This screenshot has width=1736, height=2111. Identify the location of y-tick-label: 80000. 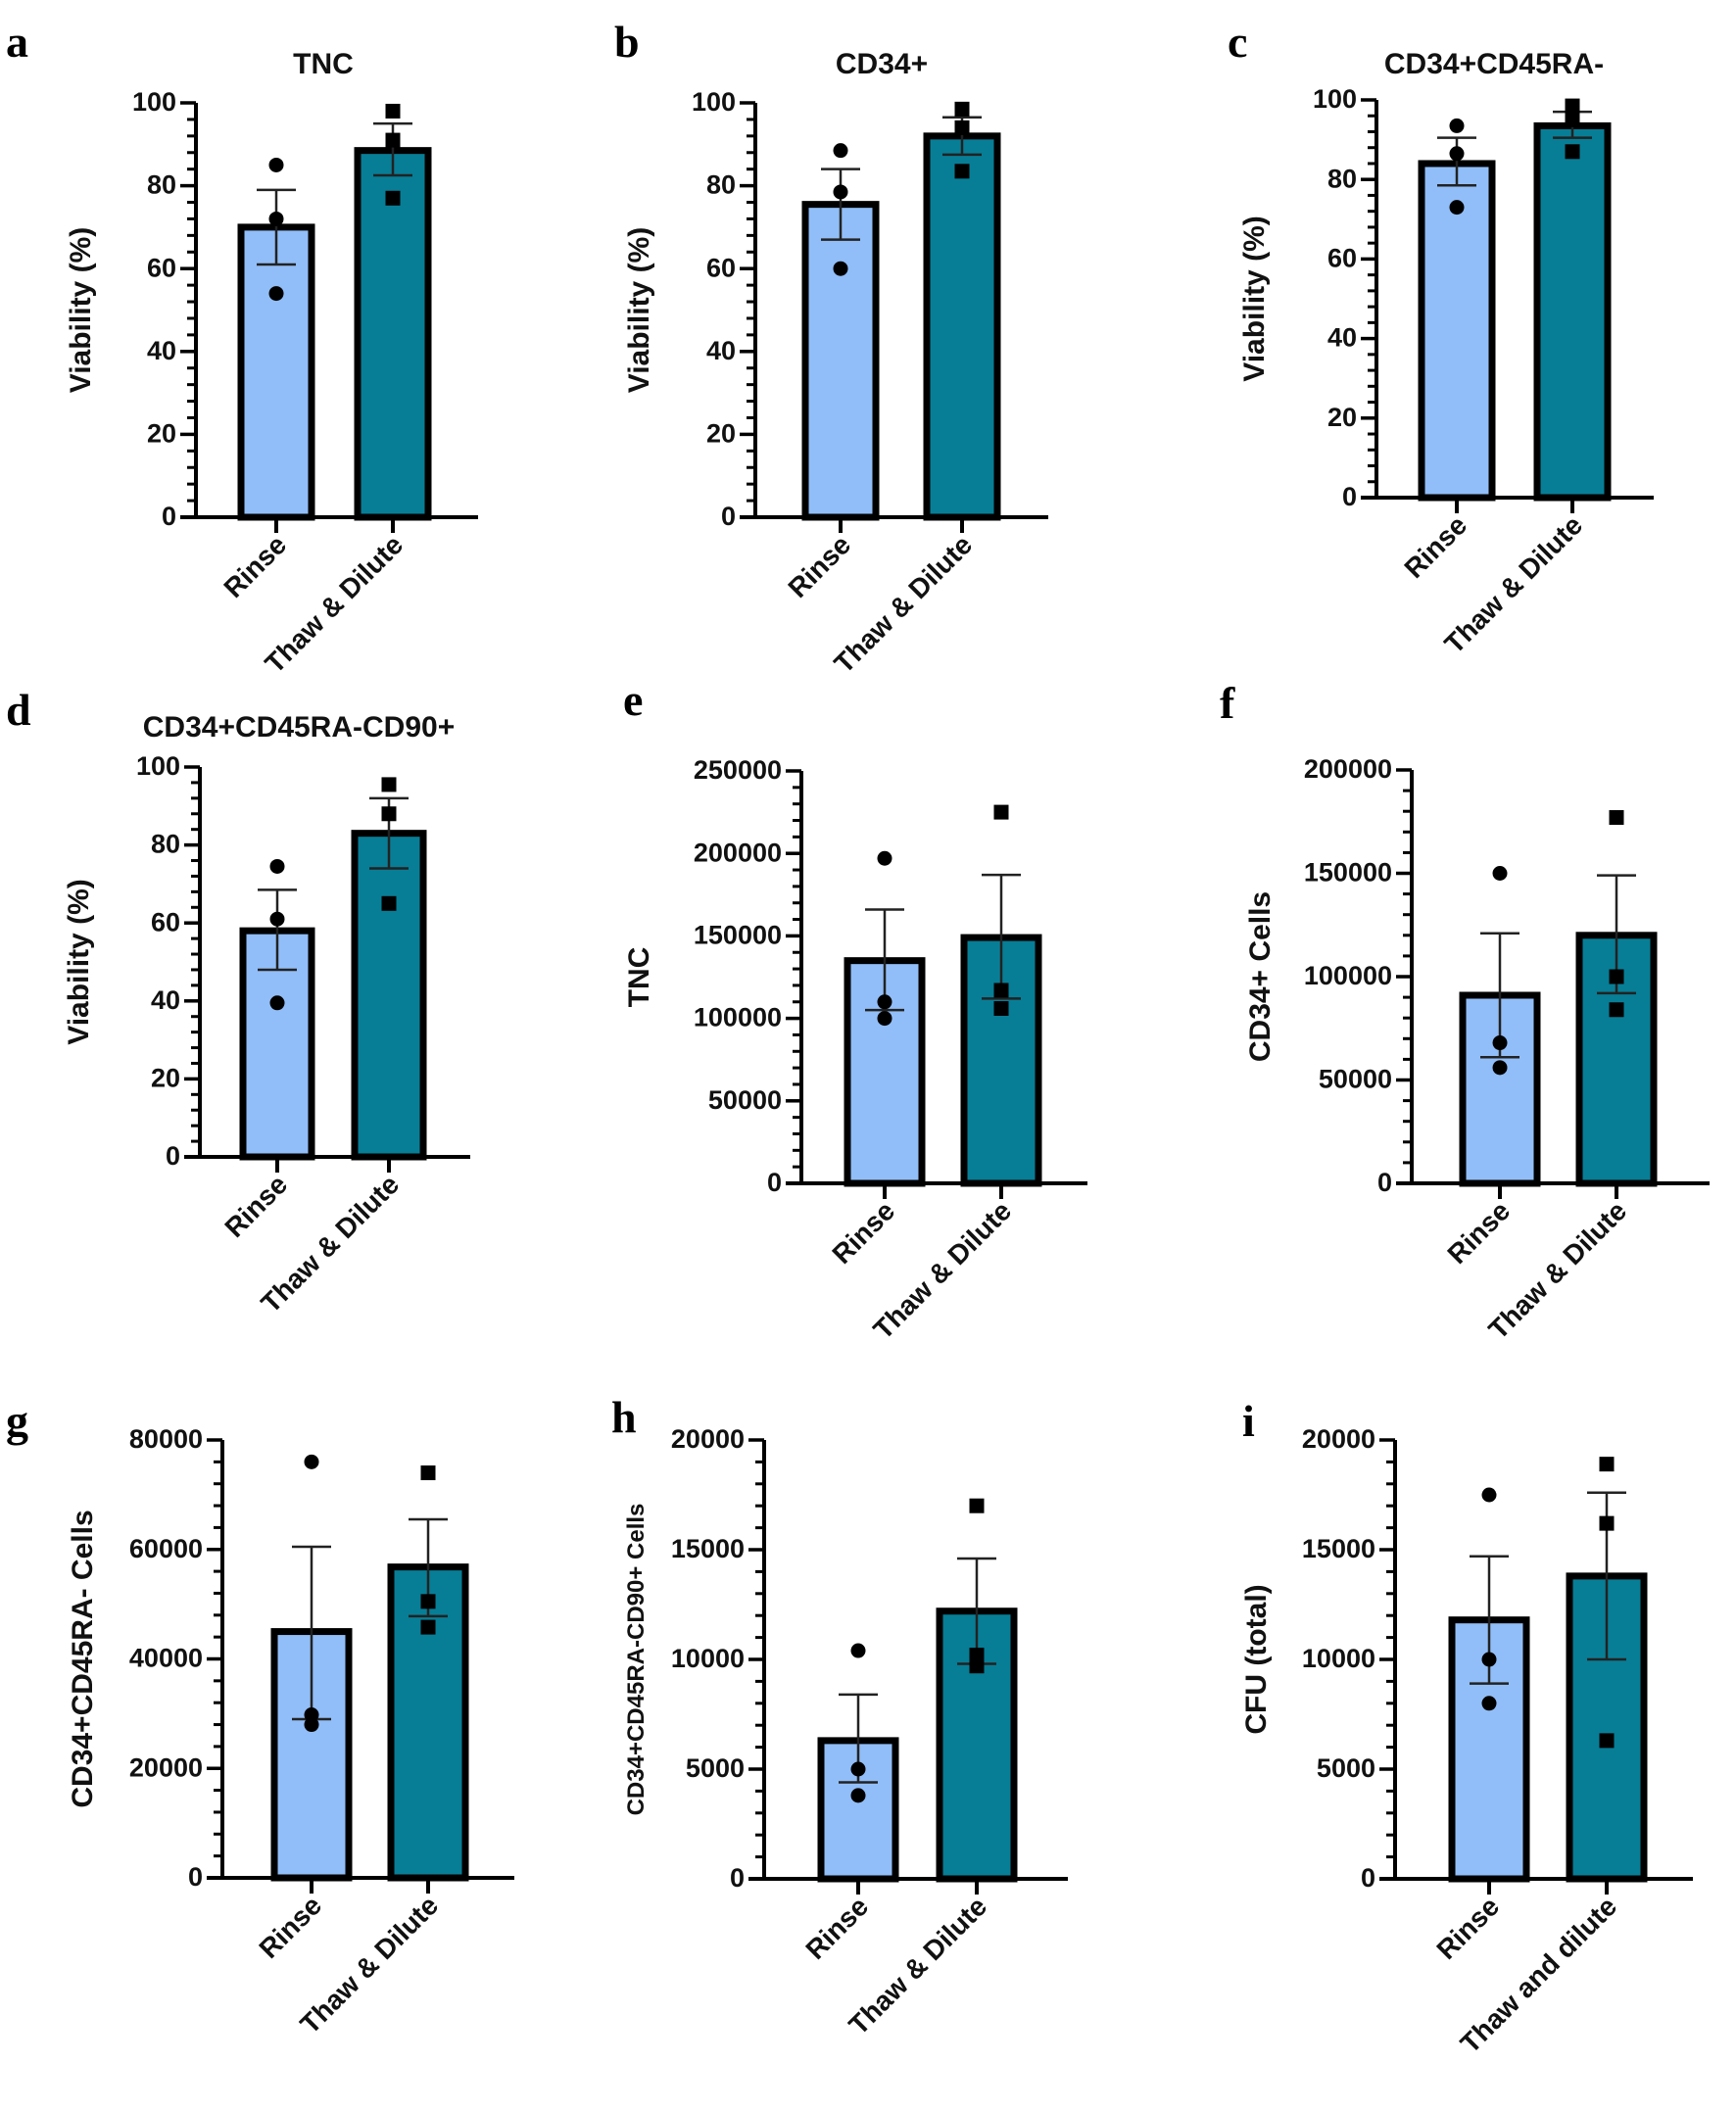
(166, 1439).